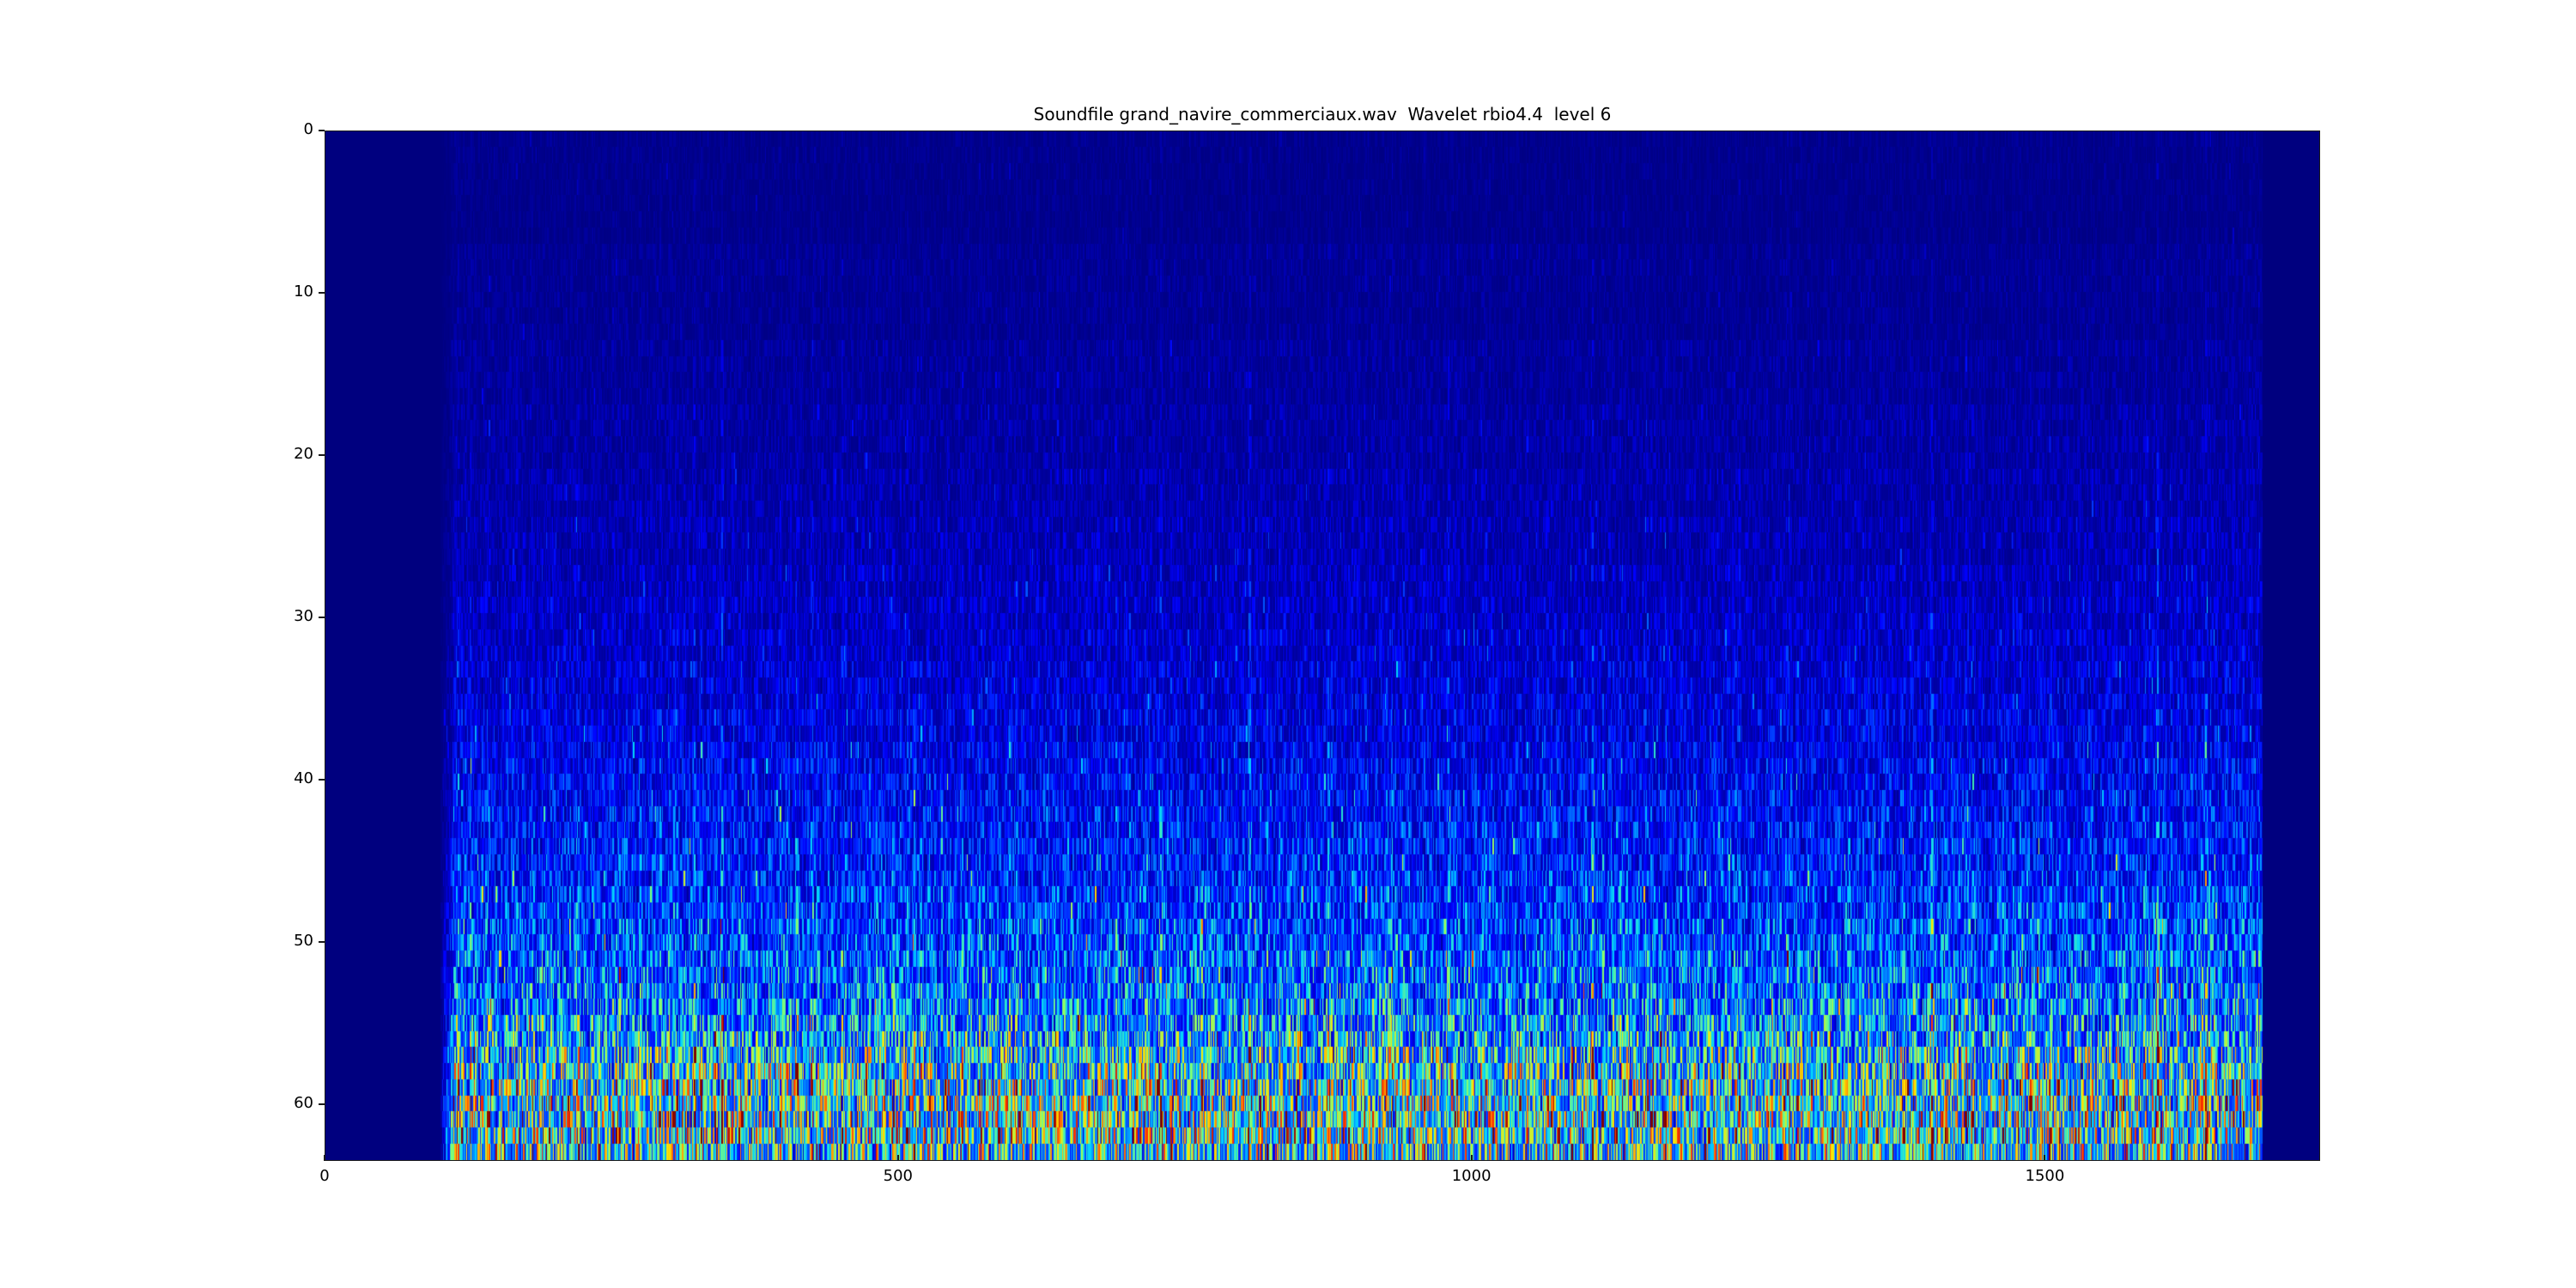 This screenshot has height=1288, width=2576. What do you see at coordinates (303, 291) in the screenshot?
I see `y-tick-label: 10` at bounding box center [303, 291].